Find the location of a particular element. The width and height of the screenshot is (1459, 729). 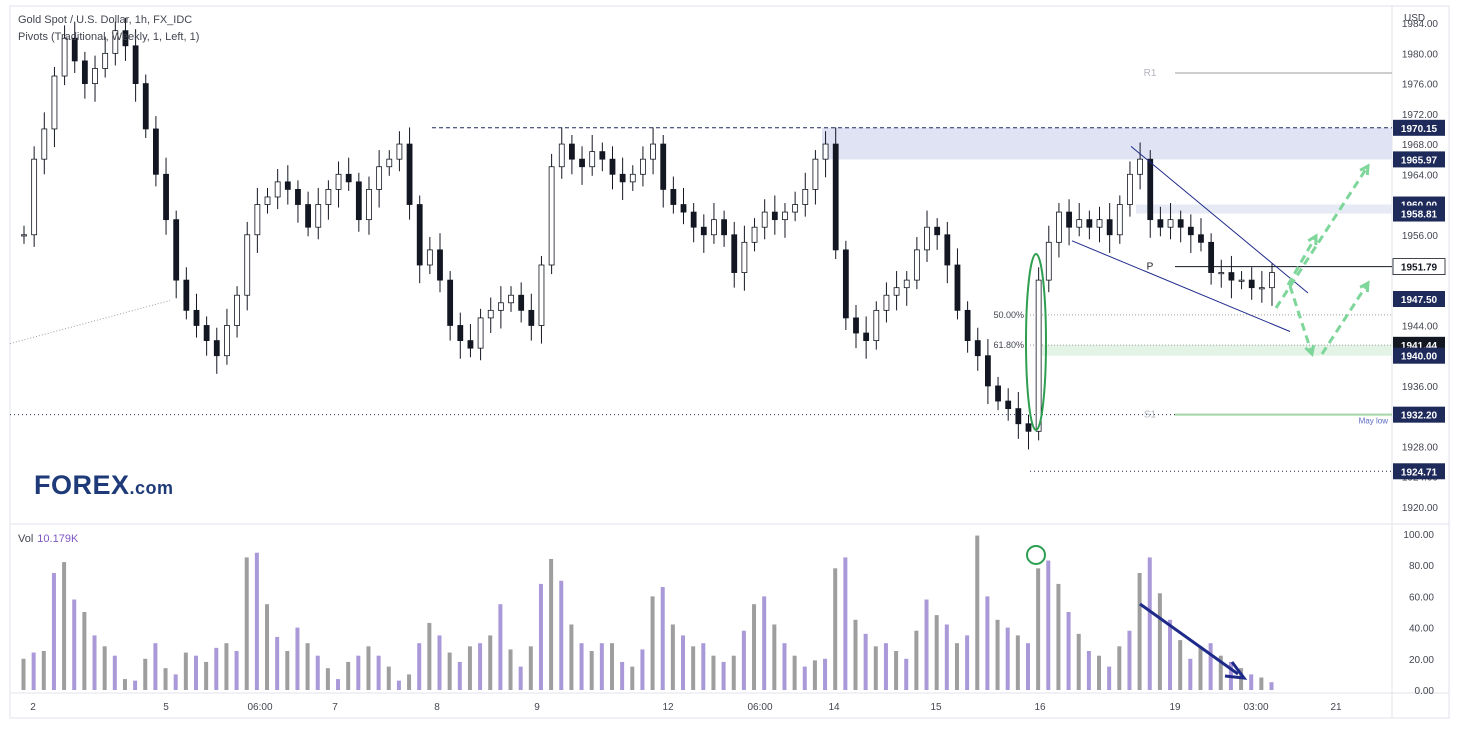

price-tick-label: 1980.00 is located at coordinates (1420, 54).